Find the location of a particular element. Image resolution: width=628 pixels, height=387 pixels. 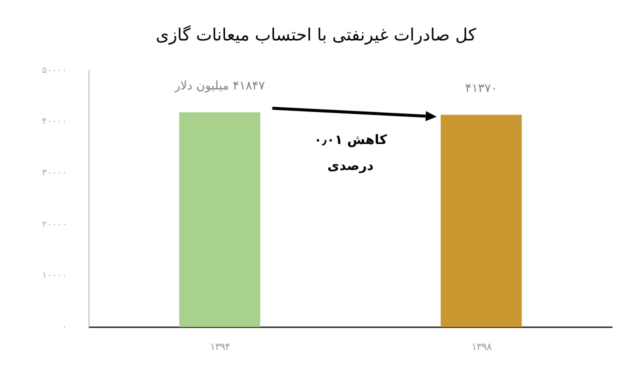

data-label: ۴۱۳۷۰ is located at coordinates (481, 87).